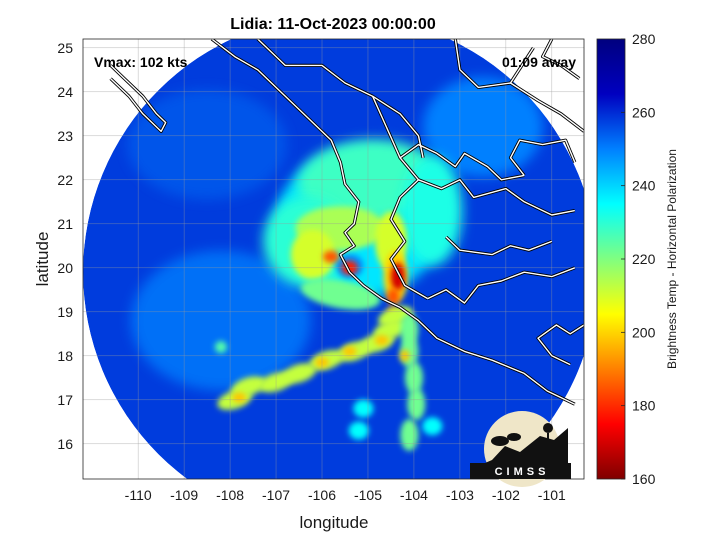 The height and width of the screenshot is (540, 720). Describe the element at coordinates (322, 495) in the screenshot. I see `x-tick-label: -106` at that location.